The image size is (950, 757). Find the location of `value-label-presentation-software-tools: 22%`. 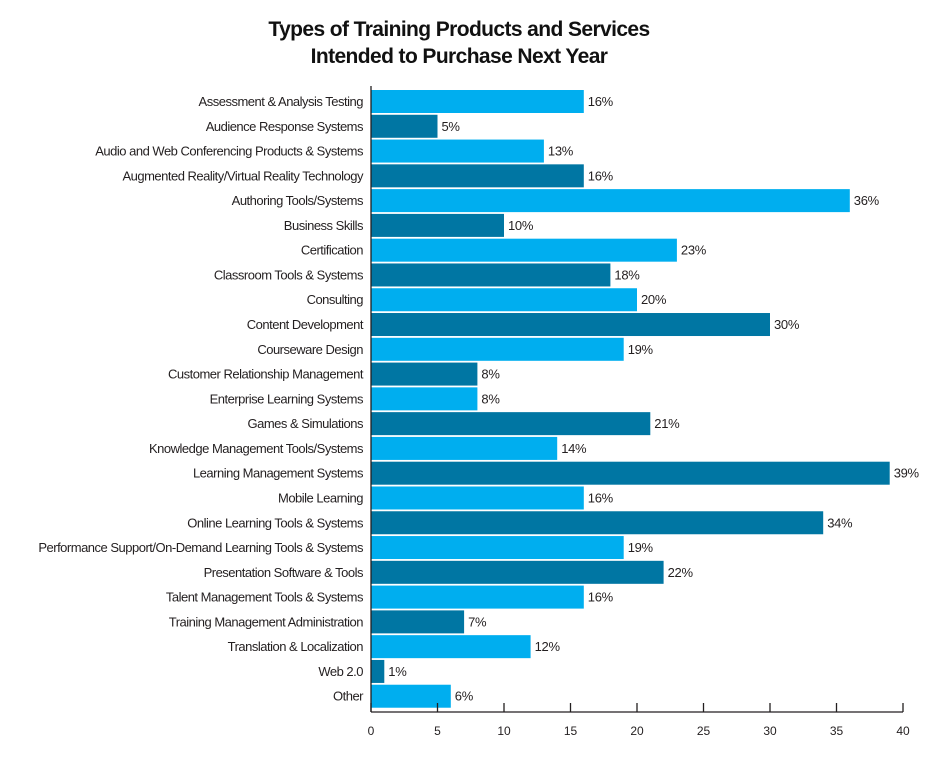

value-label-presentation-software-tools: 22% is located at coordinates (681, 572).